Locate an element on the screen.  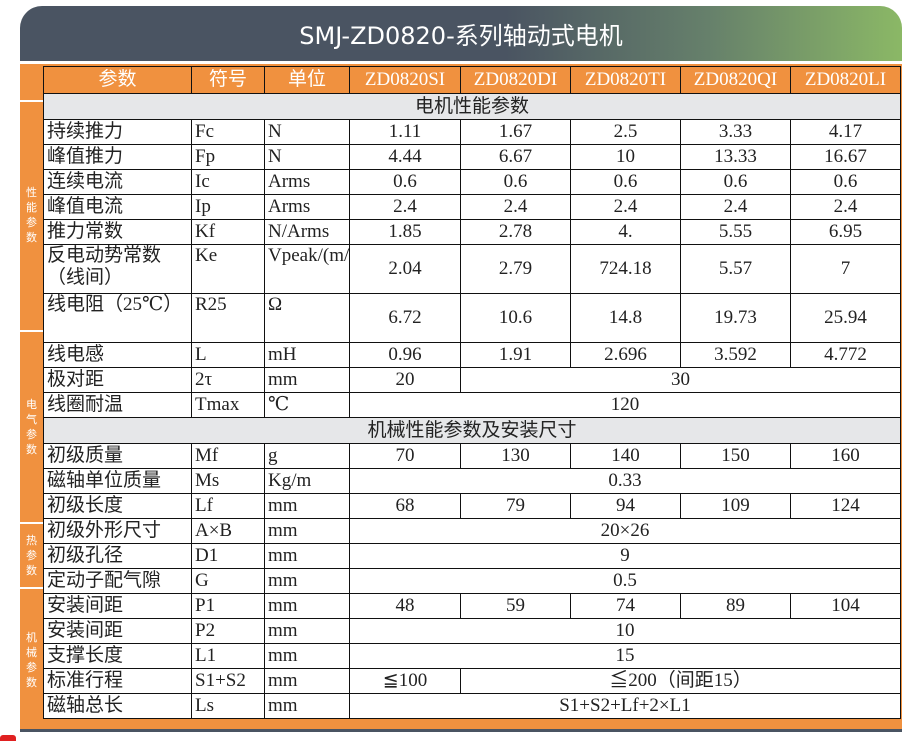
table-row: 极对距 2τ mm 20 30 is located at coordinates (472, 380).